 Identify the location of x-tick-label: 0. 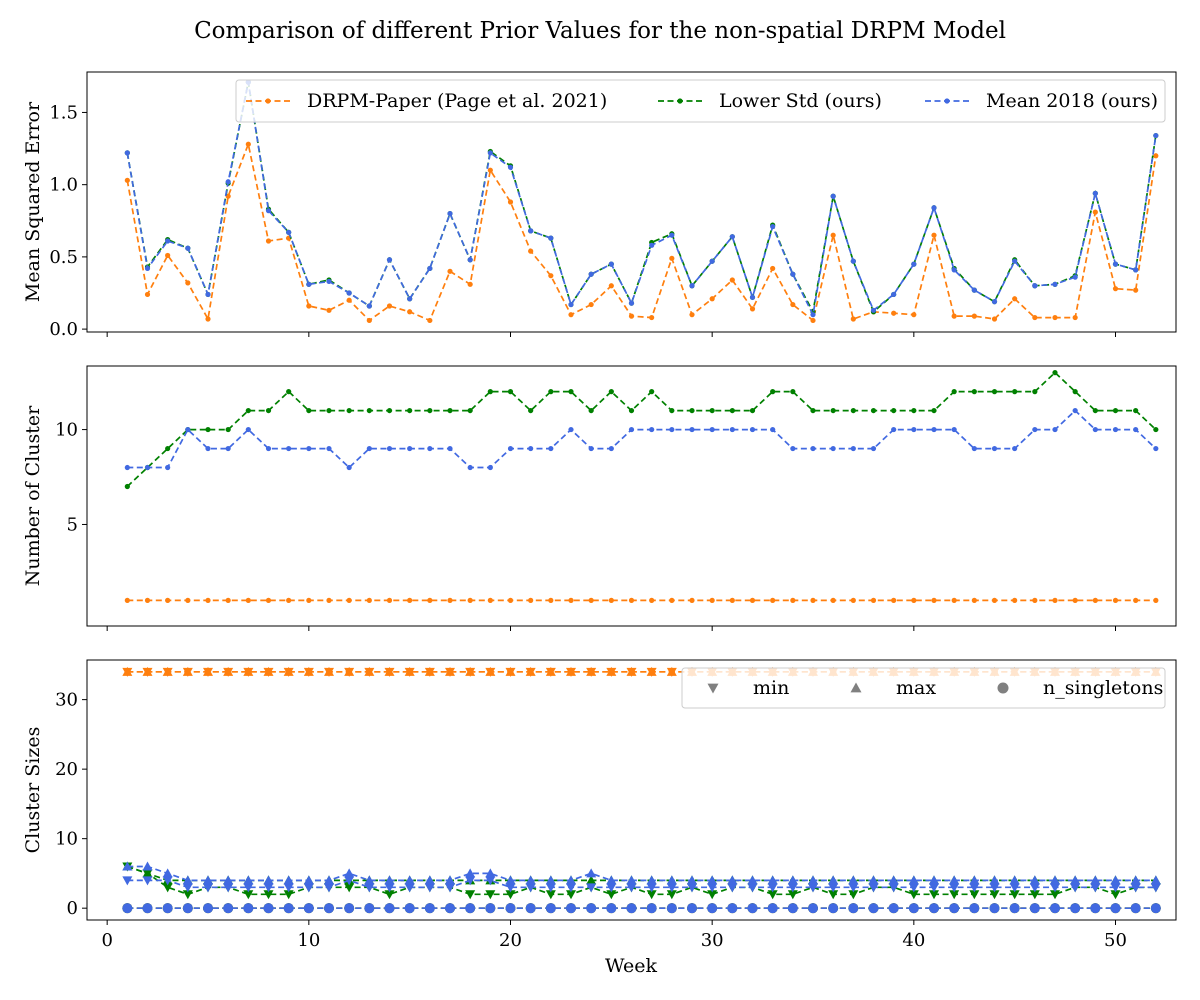
(106, 940).